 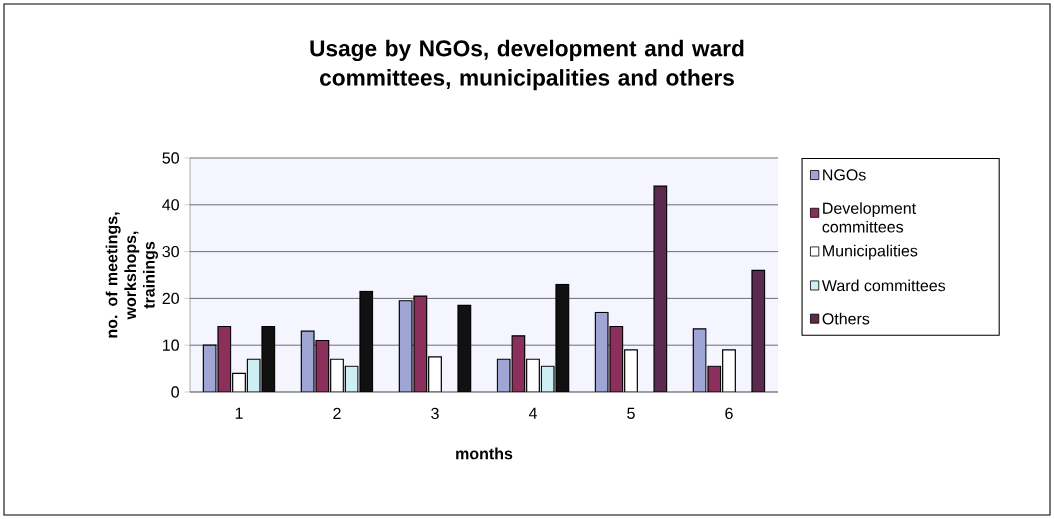 What do you see at coordinates (729, 413) in the screenshot?
I see `x-tick-label: 6` at bounding box center [729, 413].